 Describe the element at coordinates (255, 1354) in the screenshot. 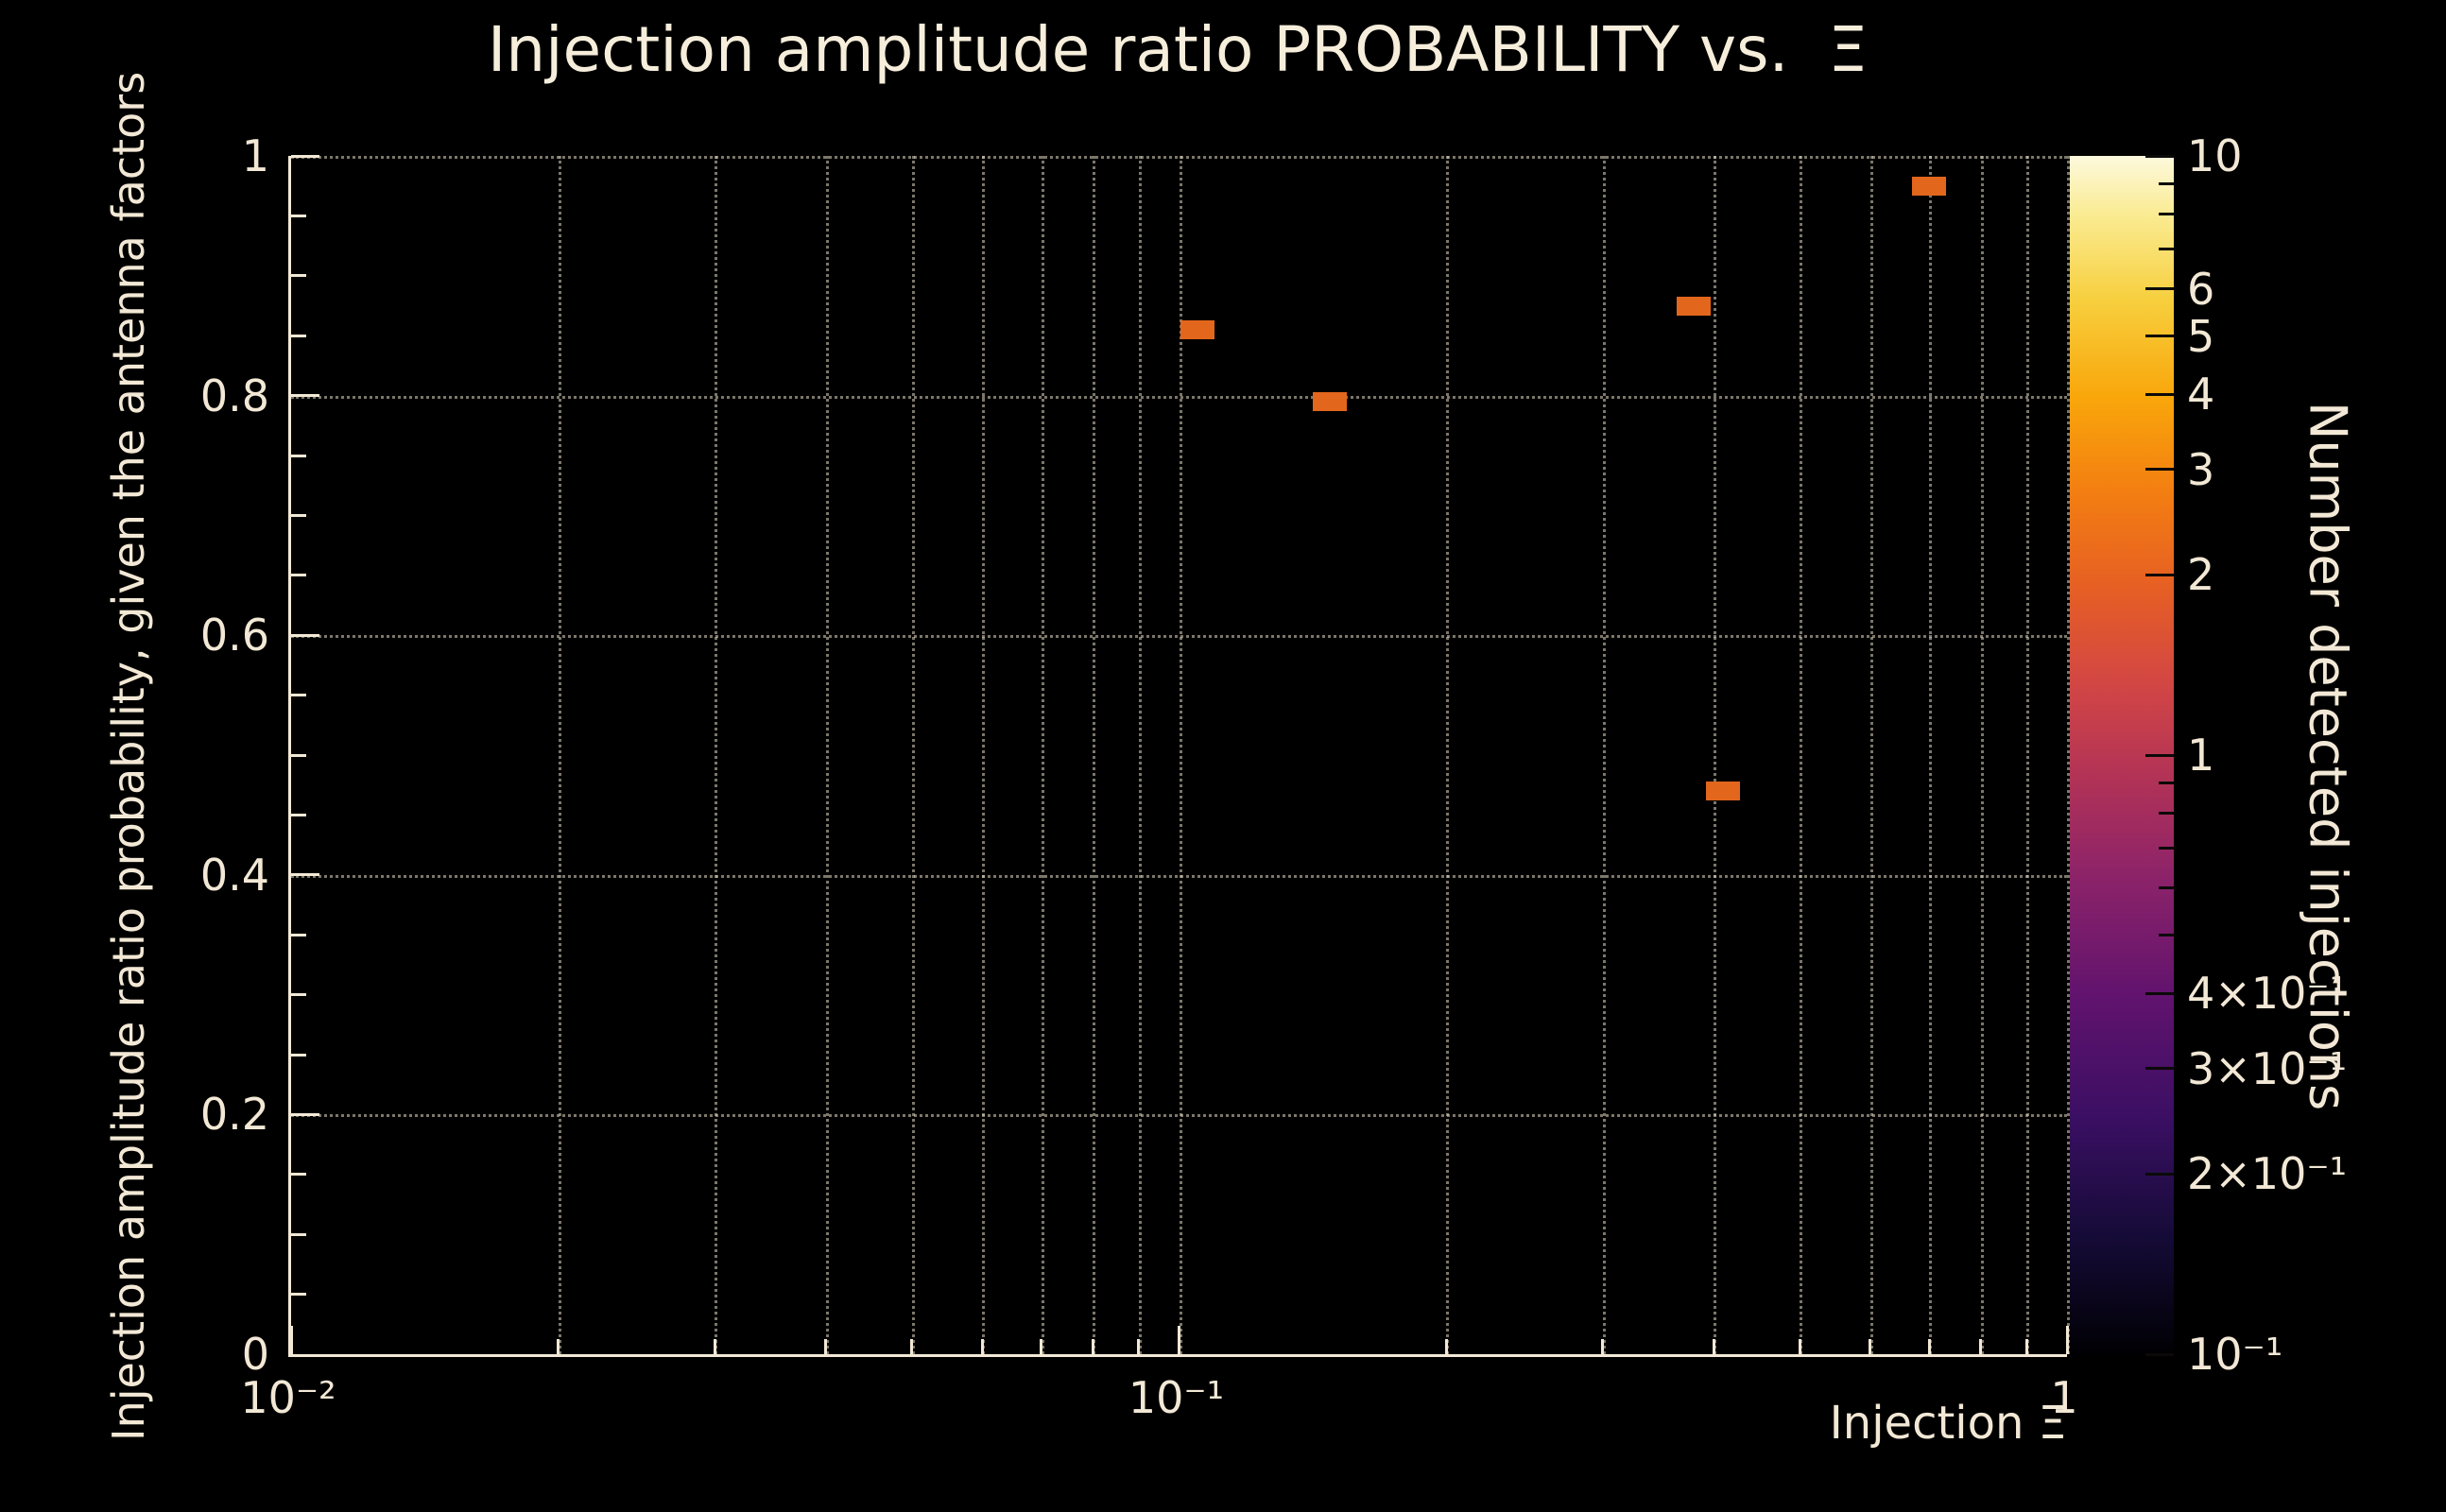

I see `y-tick-label: 0` at that location.